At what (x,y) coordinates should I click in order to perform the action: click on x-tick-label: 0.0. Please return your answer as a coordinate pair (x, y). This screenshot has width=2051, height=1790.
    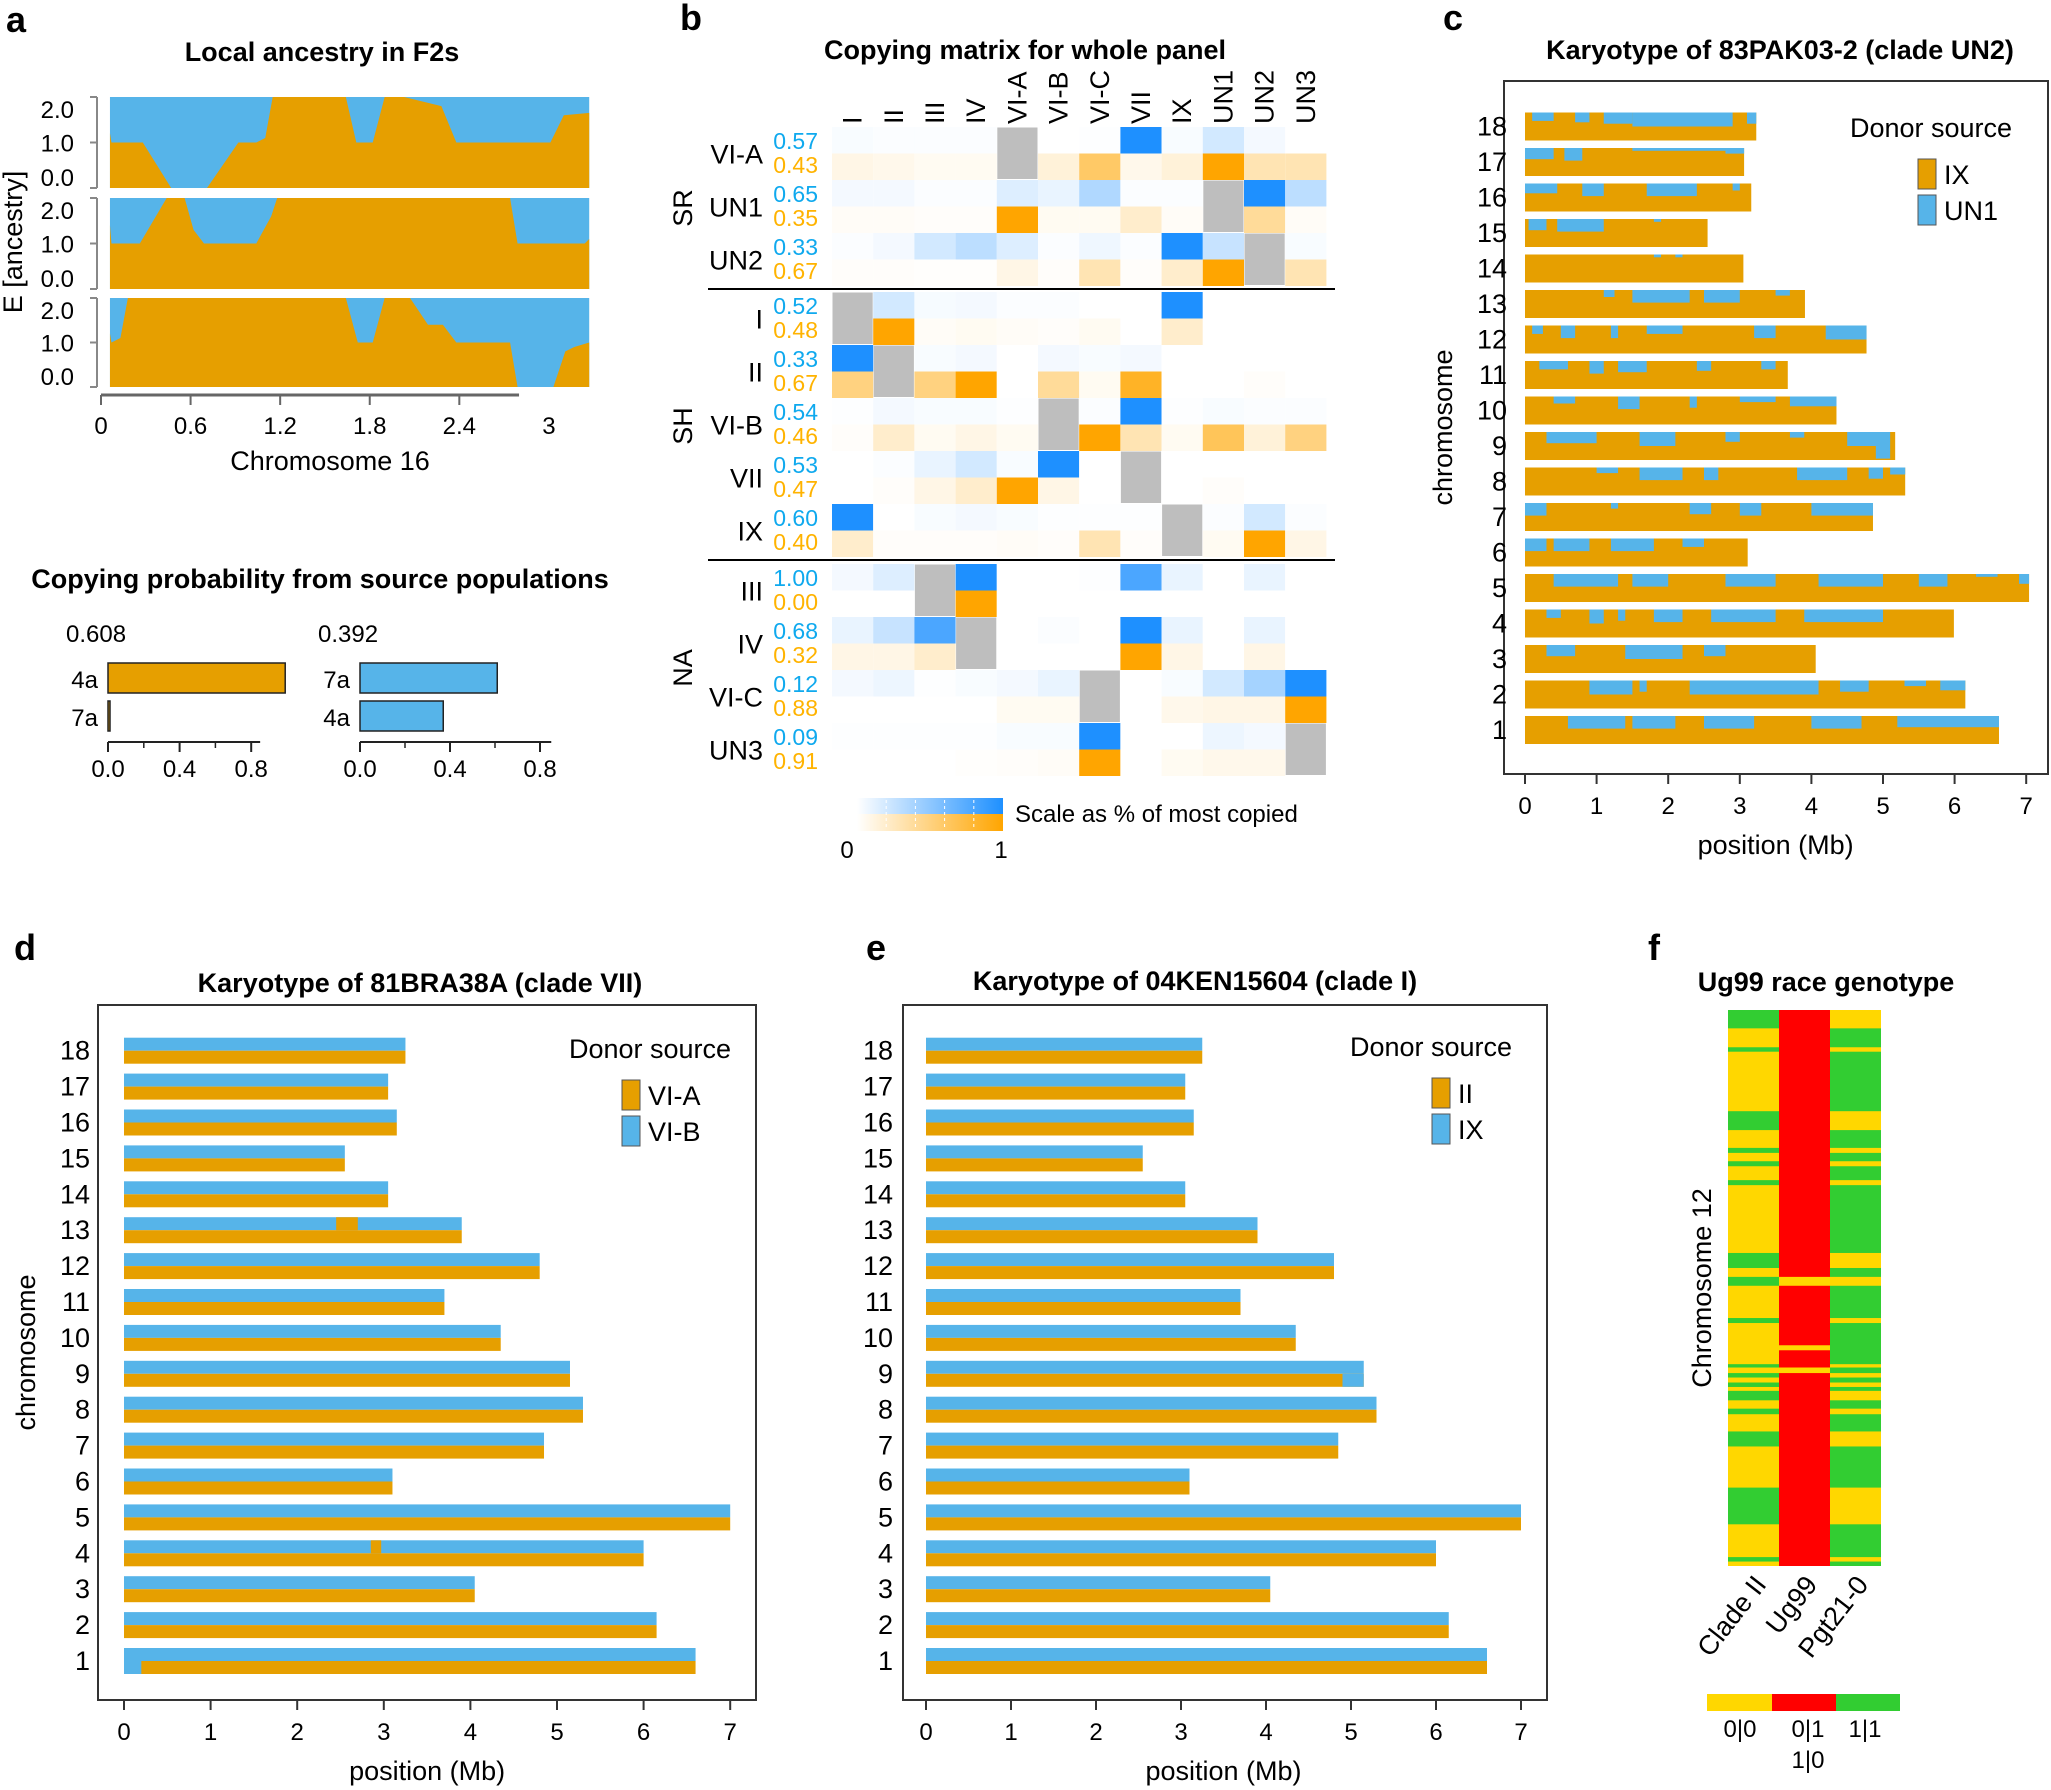
    Looking at the image, I should click on (359, 769).